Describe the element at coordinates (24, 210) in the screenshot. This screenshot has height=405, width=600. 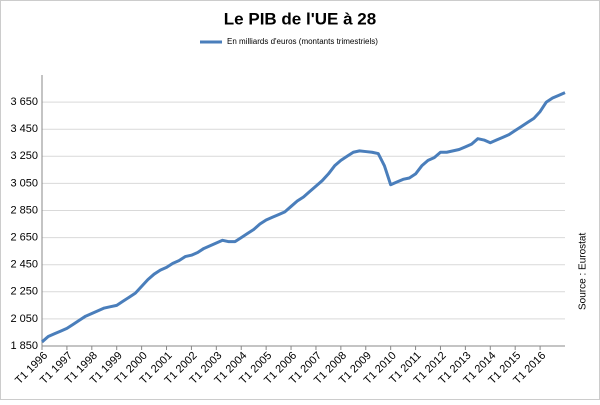
I see `y-tick-label: 2 850` at that location.